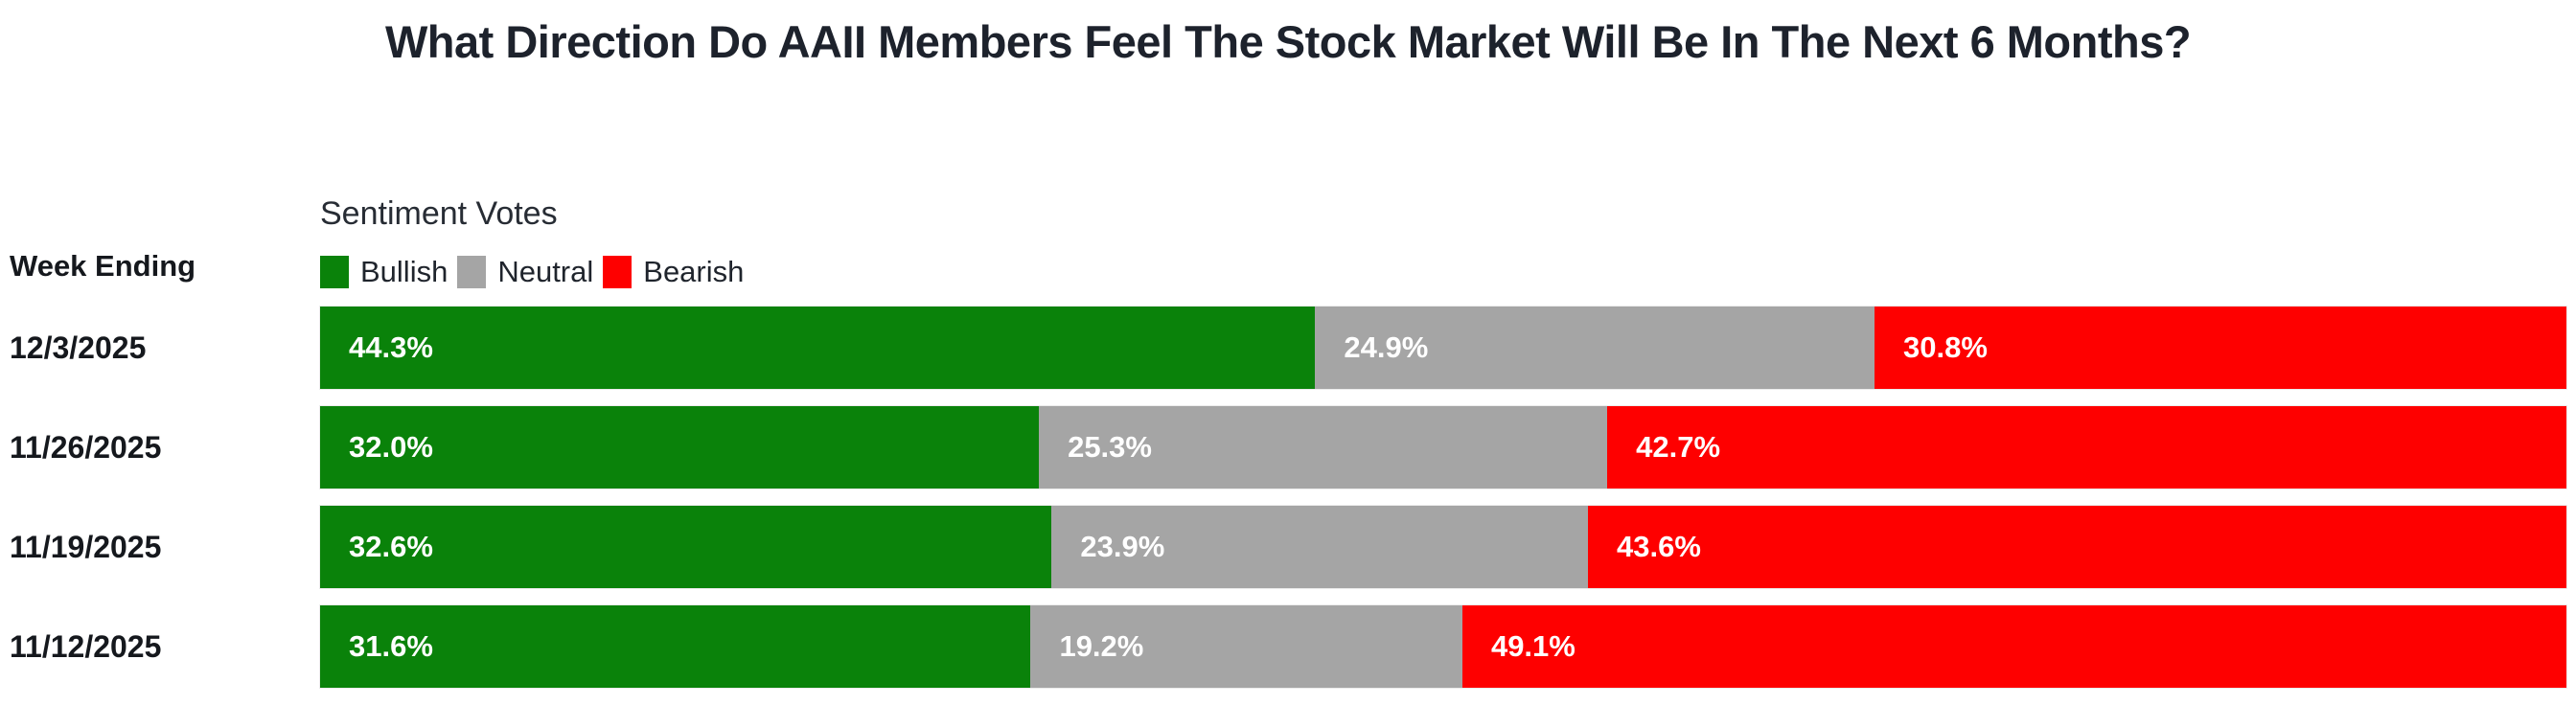 The height and width of the screenshot is (705, 2576). What do you see at coordinates (391, 646) in the screenshot?
I see `segment-value-label: 31.6%` at bounding box center [391, 646].